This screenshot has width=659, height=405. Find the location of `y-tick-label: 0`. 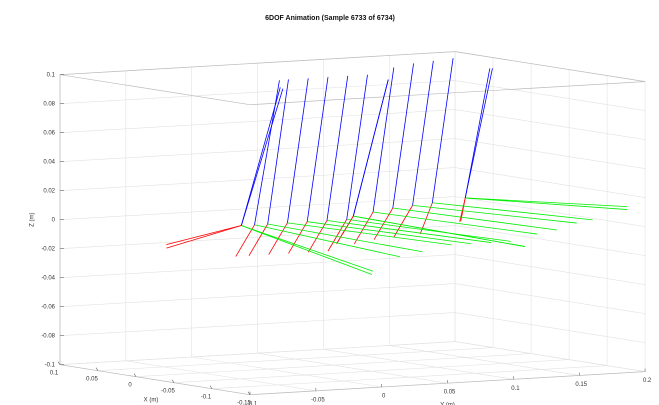

y-tick-label: 0 is located at coordinates (384, 397).